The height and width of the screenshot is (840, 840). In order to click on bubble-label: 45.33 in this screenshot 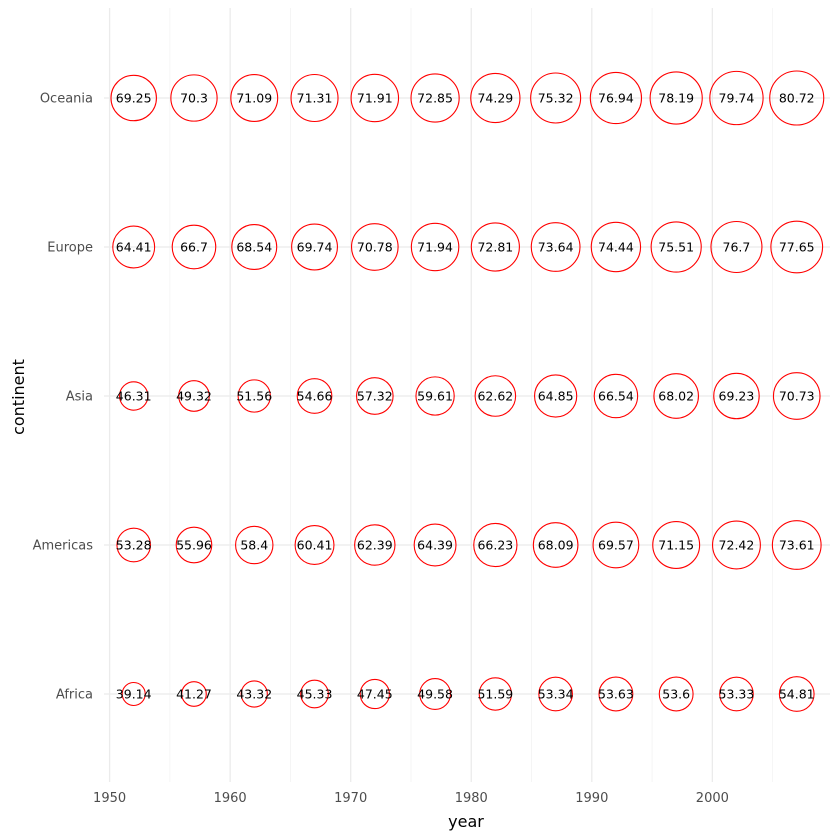, I will do `click(315, 694)`.